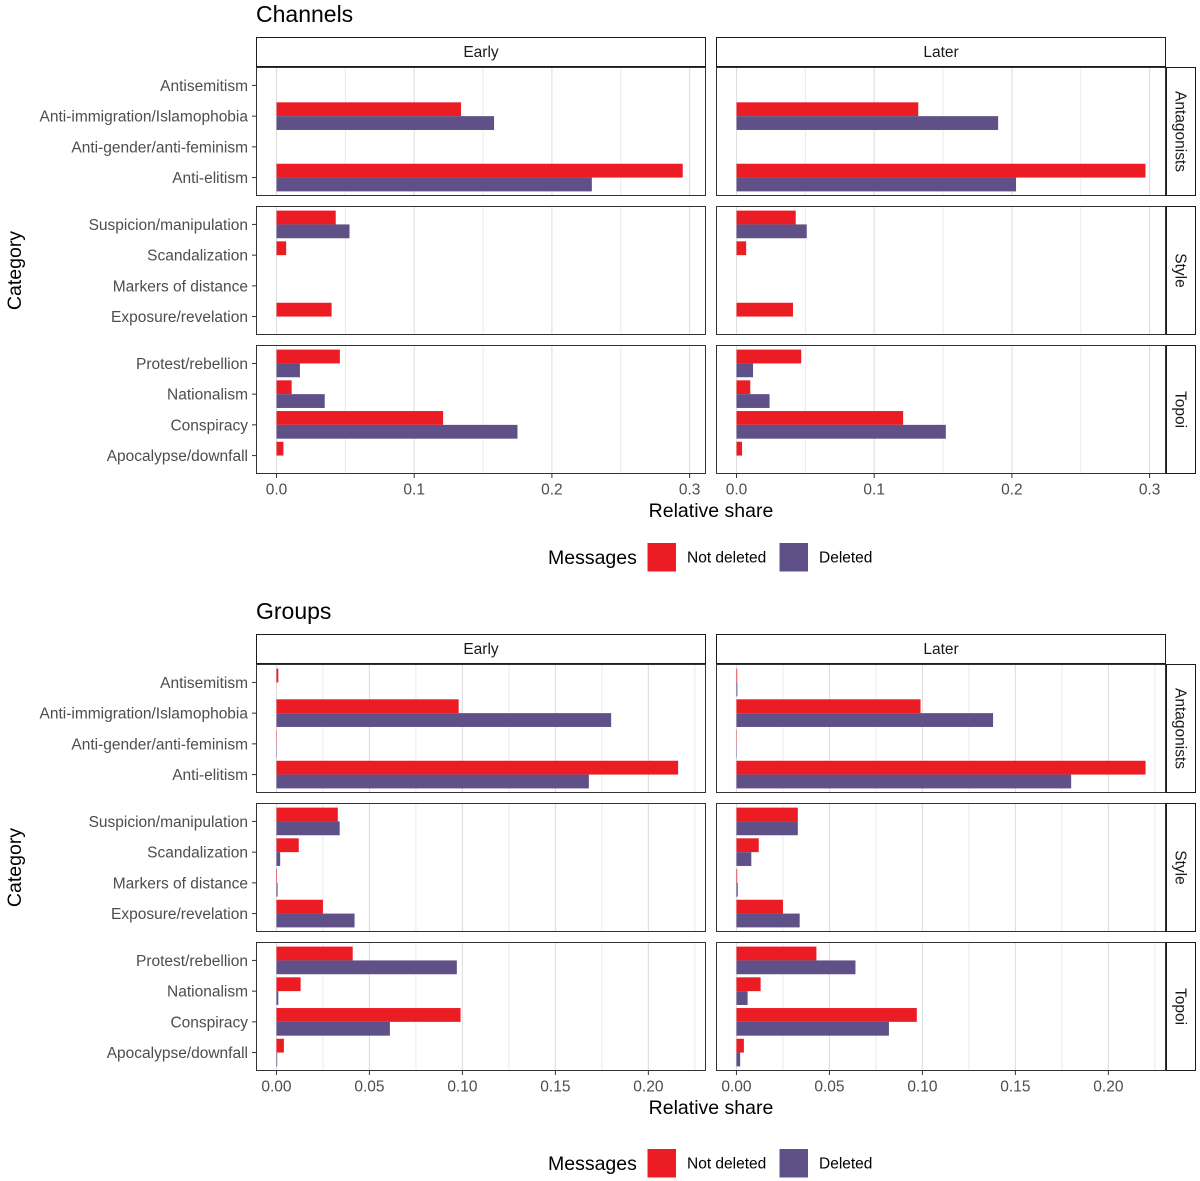 The image size is (1200, 1181). What do you see at coordinates (592, 558) in the screenshot?
I see `legend-title: Messages` at bounding box center [592, 558].